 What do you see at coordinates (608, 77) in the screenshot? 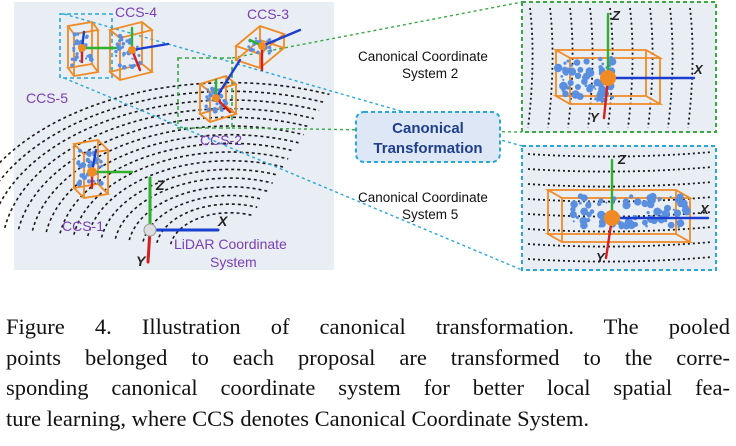
I see `ccs2-panel-box` at bounding box center [608, 77].